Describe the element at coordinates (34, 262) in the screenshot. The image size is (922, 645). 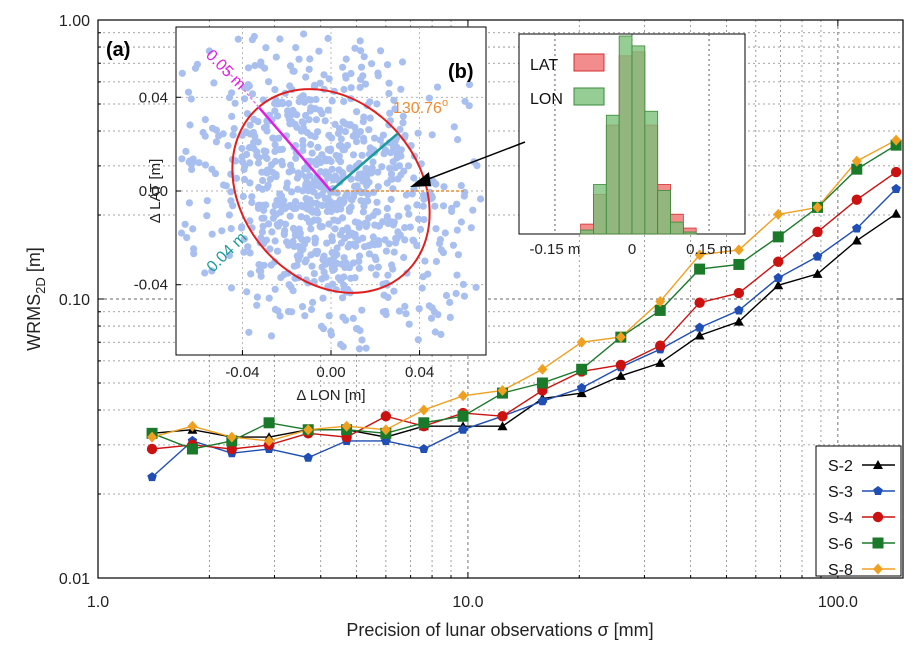
I see `y-axis-label-unit: [m]` at that location.